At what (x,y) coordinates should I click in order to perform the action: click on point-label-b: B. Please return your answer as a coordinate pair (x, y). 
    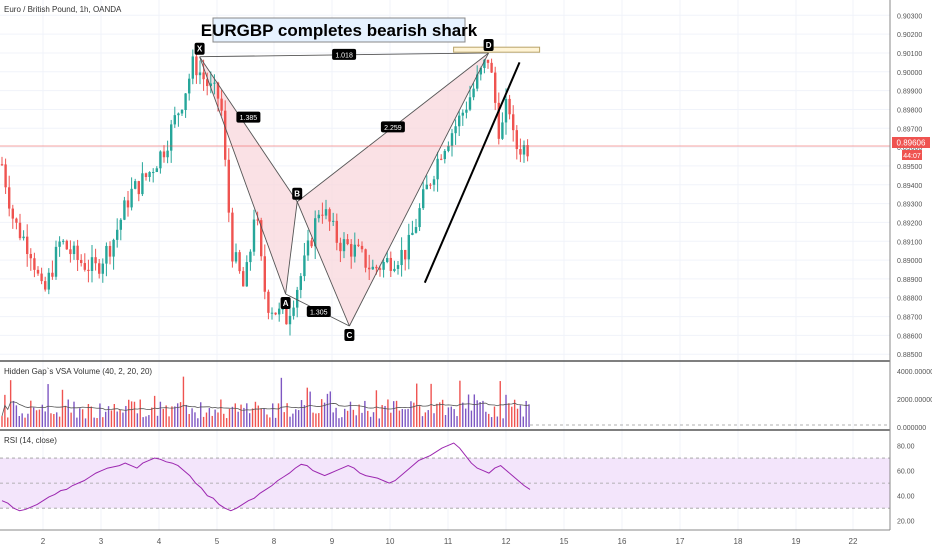
    Looking at the image, I should click on (297, 194).